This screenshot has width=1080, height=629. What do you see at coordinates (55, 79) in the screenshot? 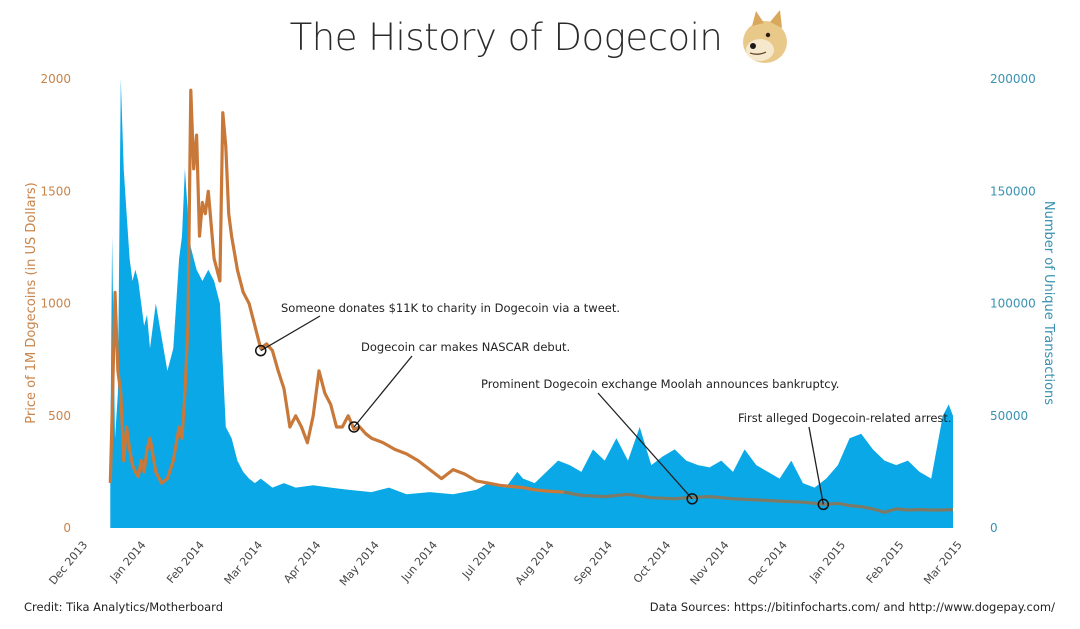
I see `left-axis-tick: 2000` at bounding box center [55, 79].